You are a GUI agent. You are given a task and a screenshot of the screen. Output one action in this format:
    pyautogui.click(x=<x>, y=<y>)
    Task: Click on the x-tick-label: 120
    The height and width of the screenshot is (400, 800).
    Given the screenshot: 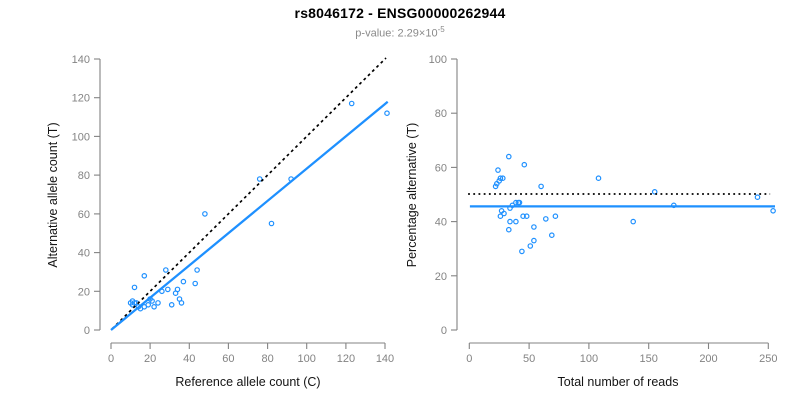 What is the action you would take?
    pyautogui.click(x=346, y=359)
    